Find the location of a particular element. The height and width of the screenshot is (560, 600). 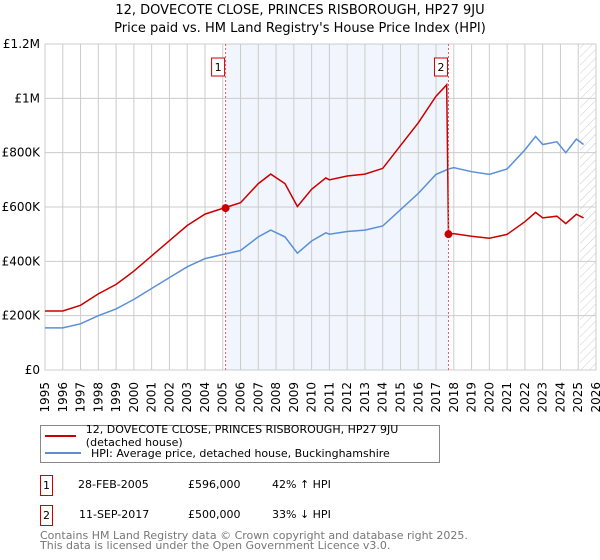

x-tick-label: 2012 is located at coordinates (347, 397).